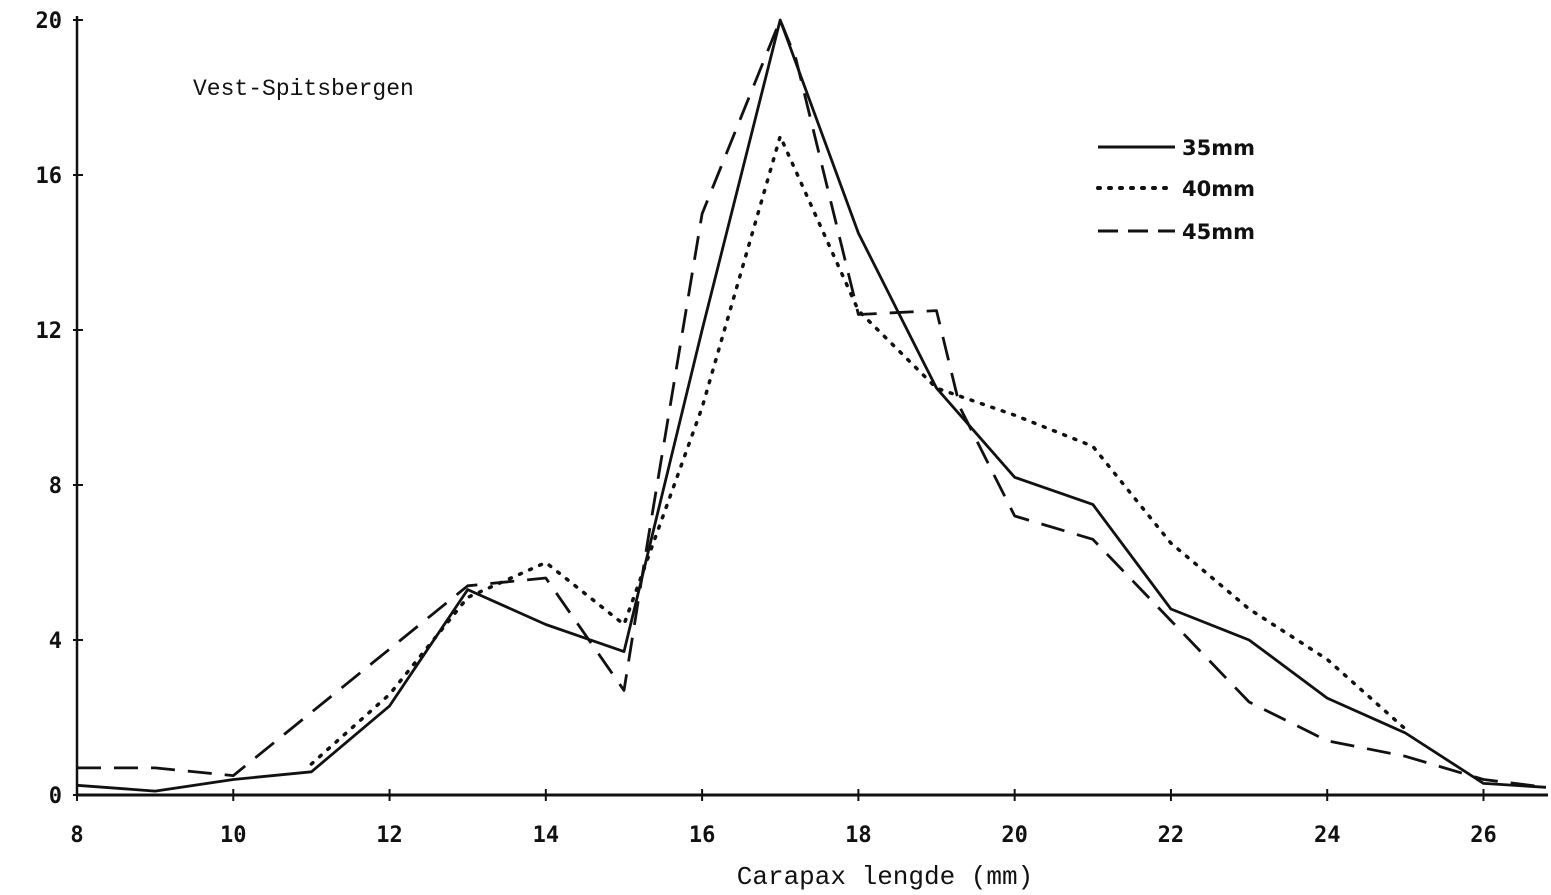 The width and height of the screenshot is (1551, 895). I want to click on y-ticks: 0 4 8 12 16 20, so click(59, 409).